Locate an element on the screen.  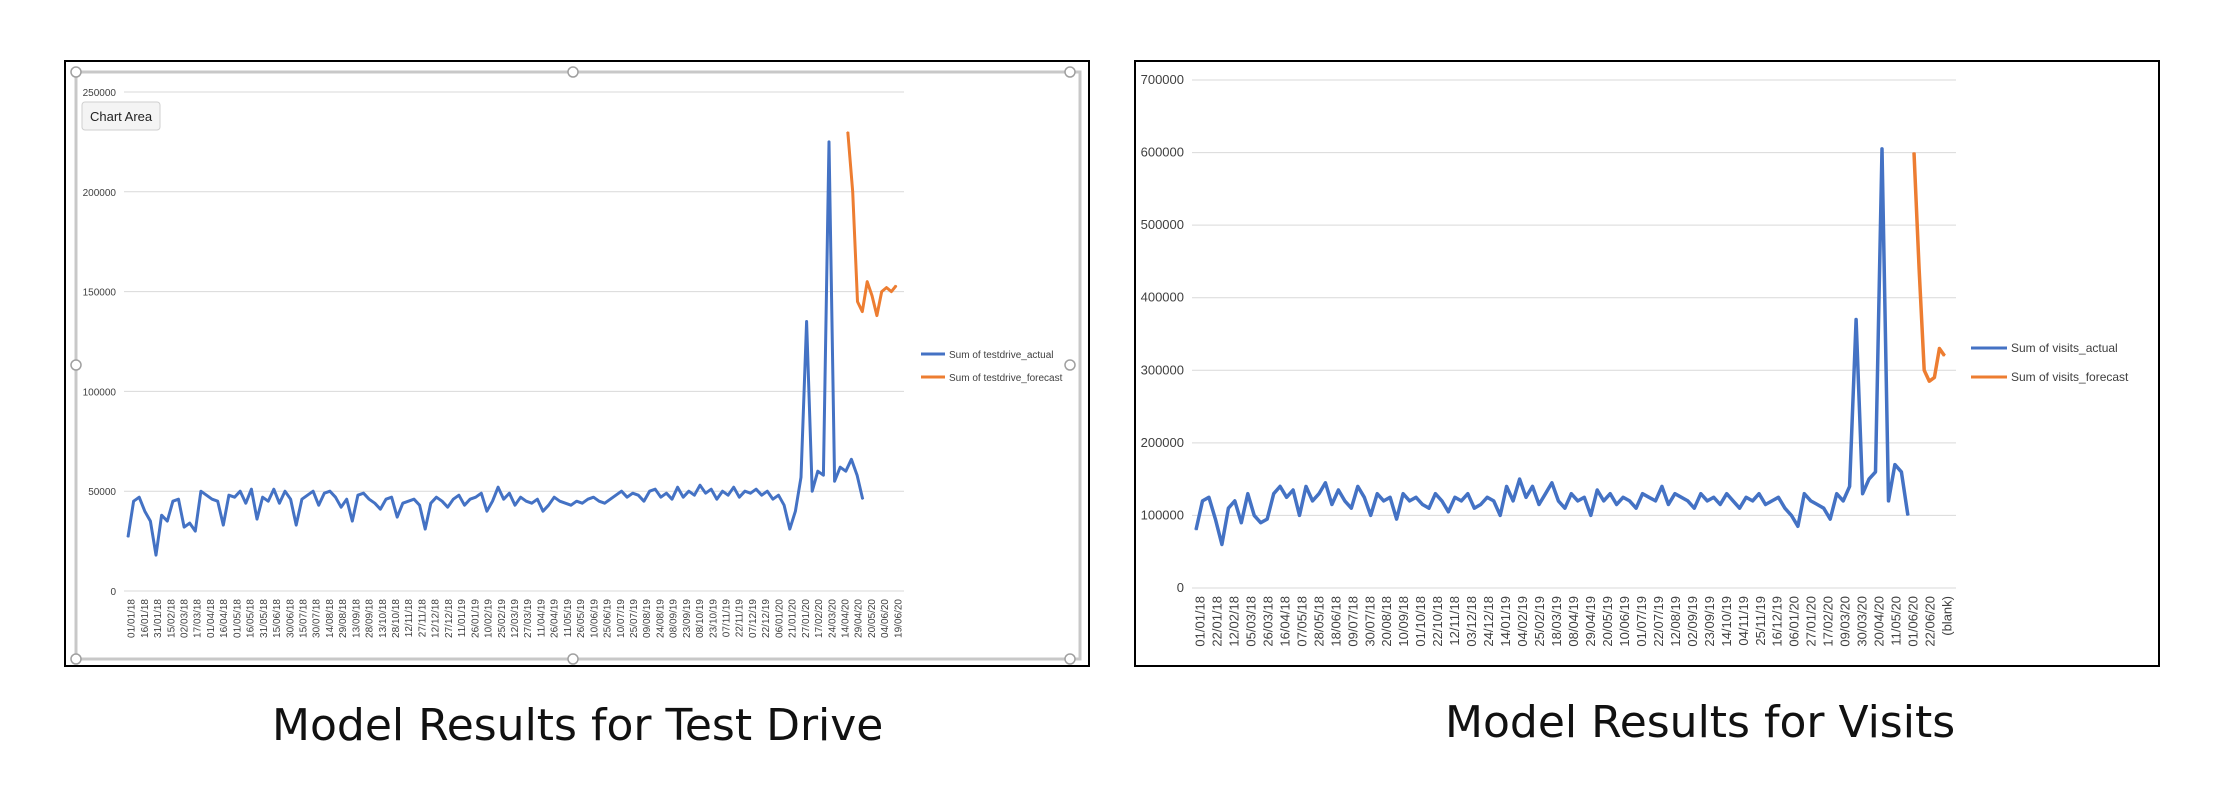
testdrive-x-tick-label: 31/05/18 is located at coordinates (264, 618).